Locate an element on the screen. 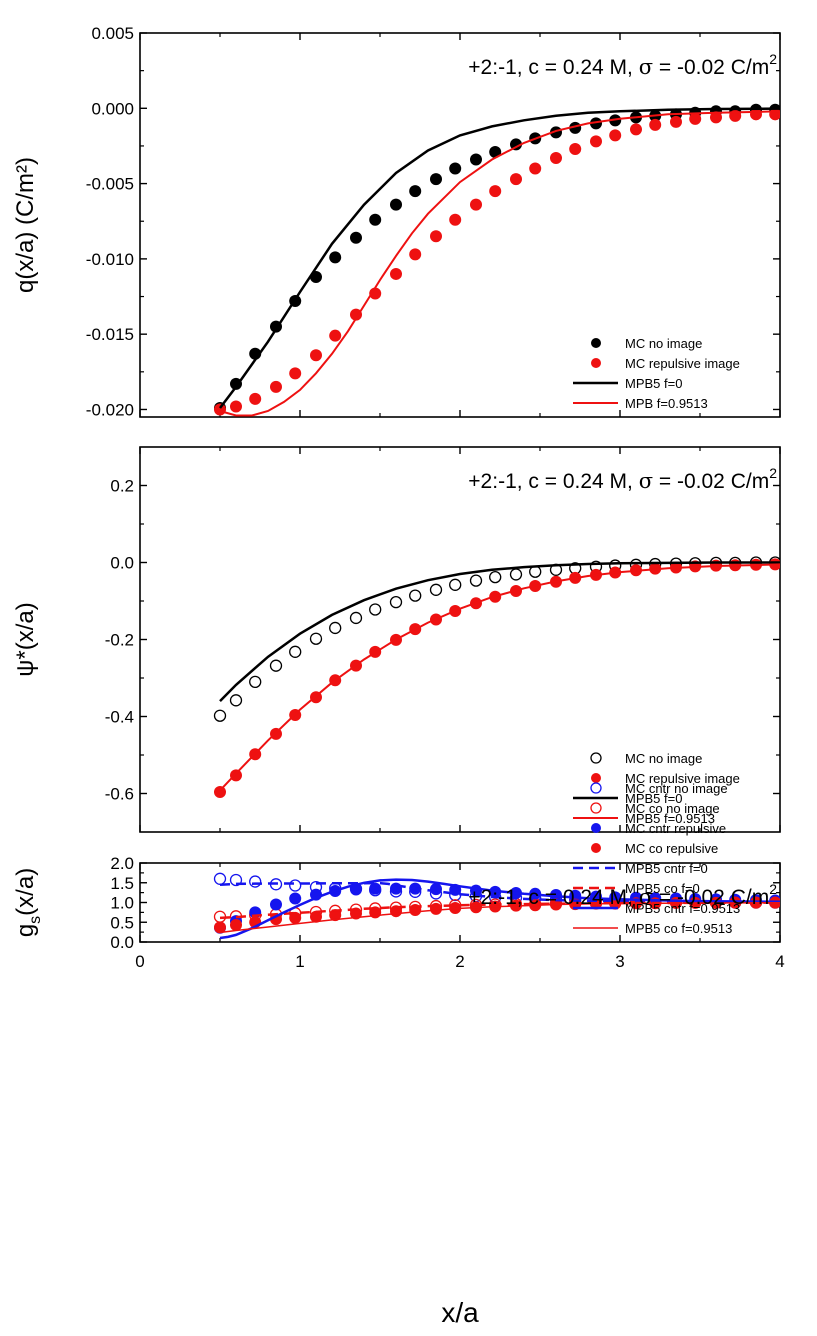 The image size is (817, 1336). y-tick-label: -0.020 is located at coordinates (110, 409).